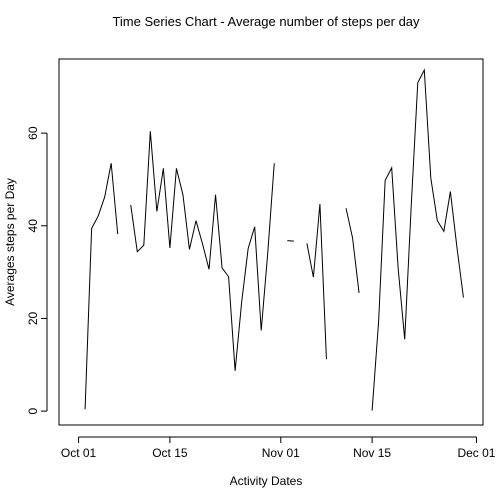 This screenshot has height=504, width=504. Describe the element at coordinates (33, 410) in the screenshot. I see `y-tick-label: 0` at that location.